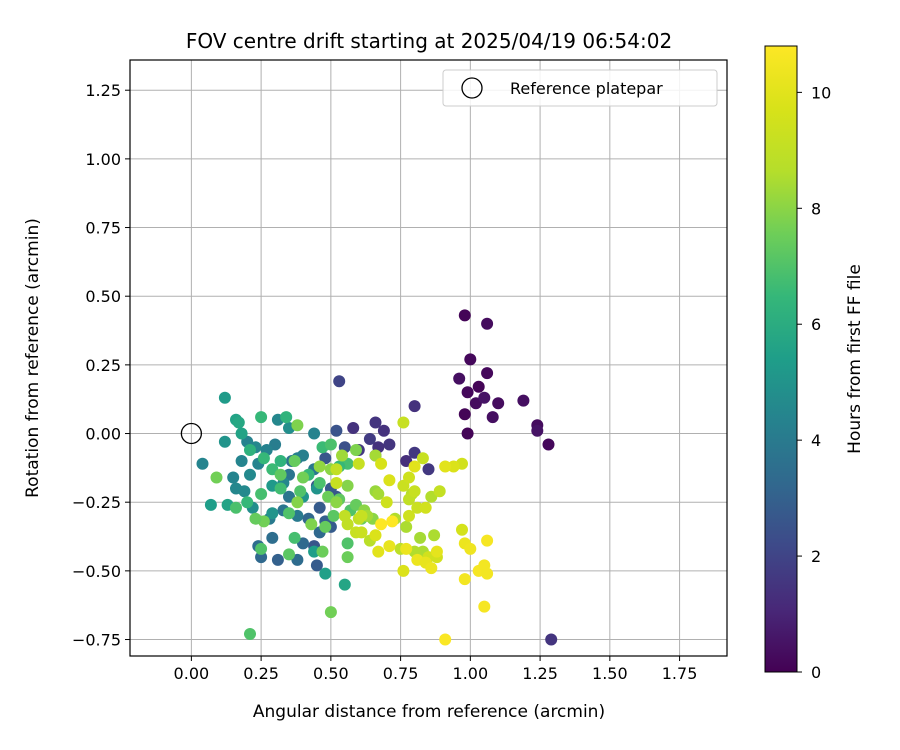 This screenshot has width=900, height=750. Describe the element at coordinates (816, 672) in the screenshot. I see `colorbar-tick-label: 0` at that location.